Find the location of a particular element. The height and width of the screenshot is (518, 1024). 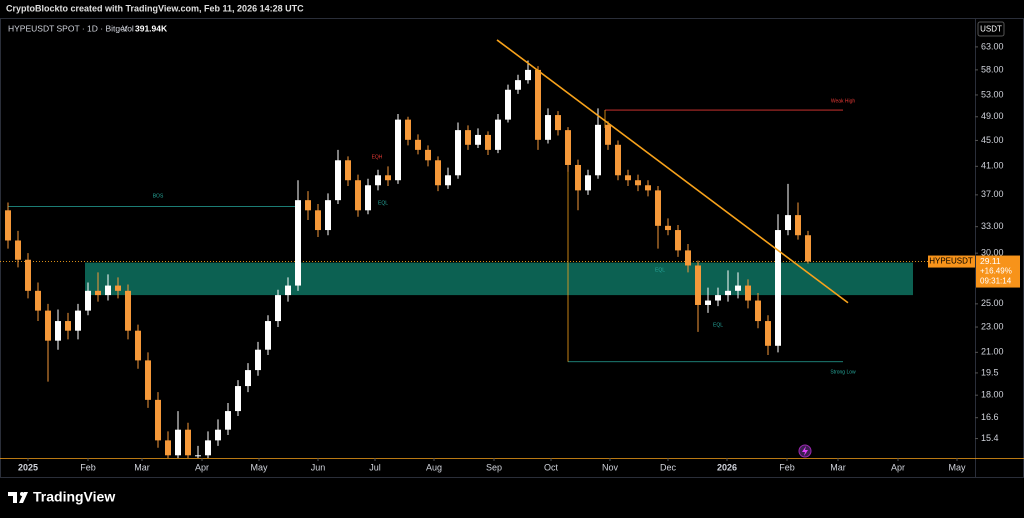

x-tick-label: Jul is located at coordinates (375, 467).